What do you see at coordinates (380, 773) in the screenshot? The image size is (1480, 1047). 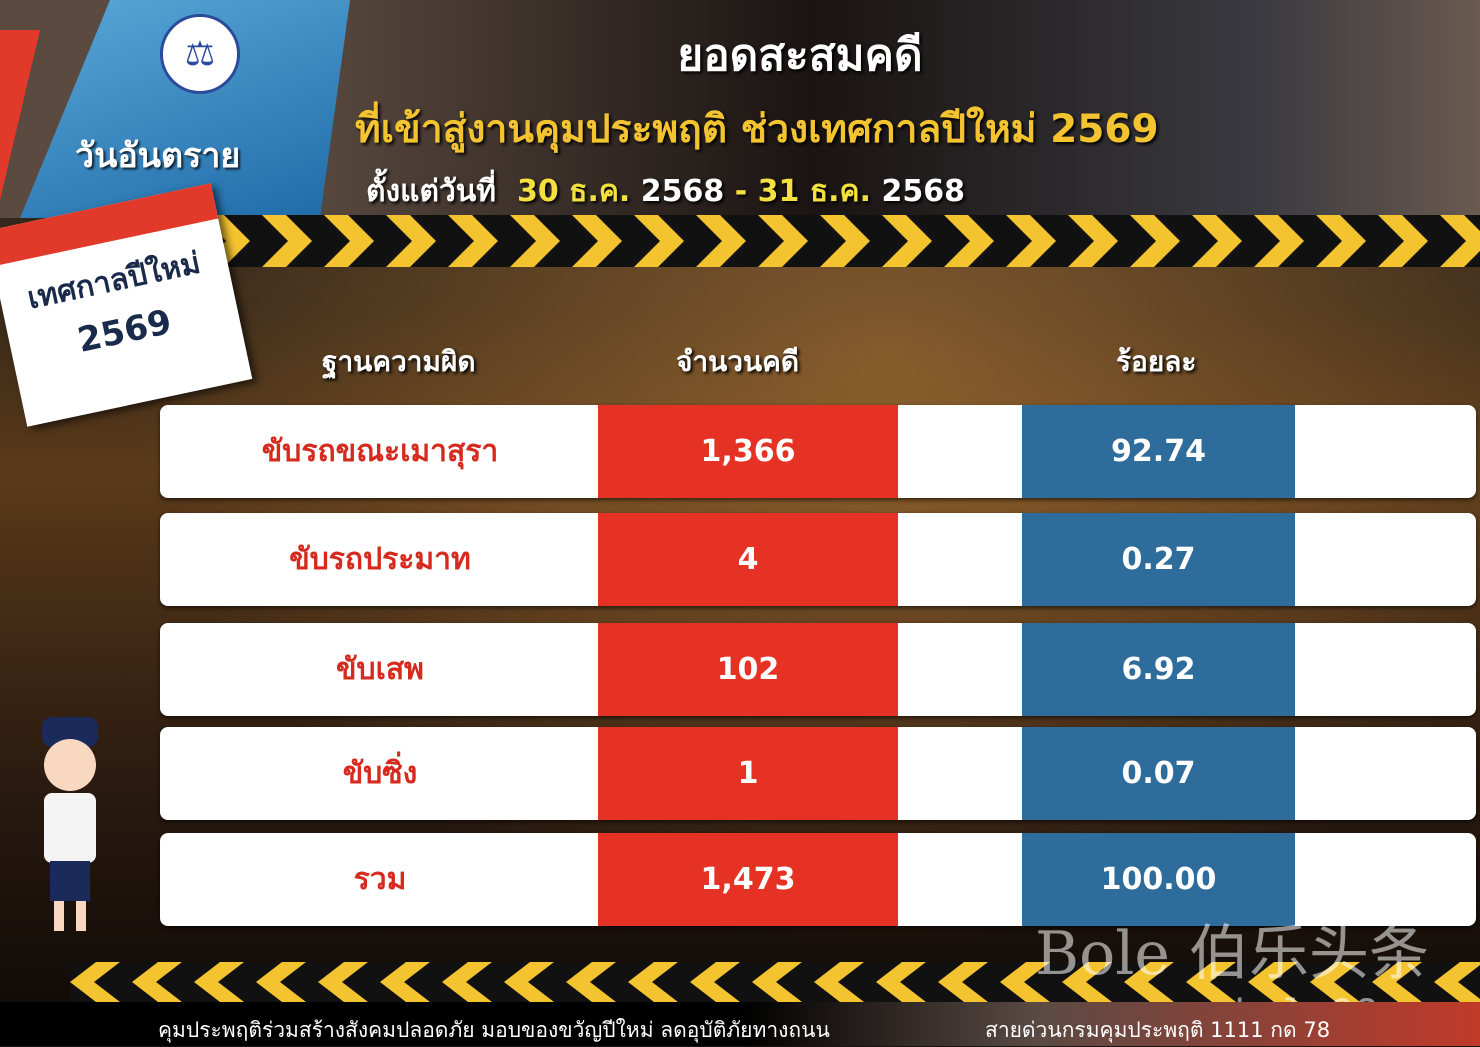 I see `offense-cell: ขับซิ่ง` at bounding box center [380, 773].